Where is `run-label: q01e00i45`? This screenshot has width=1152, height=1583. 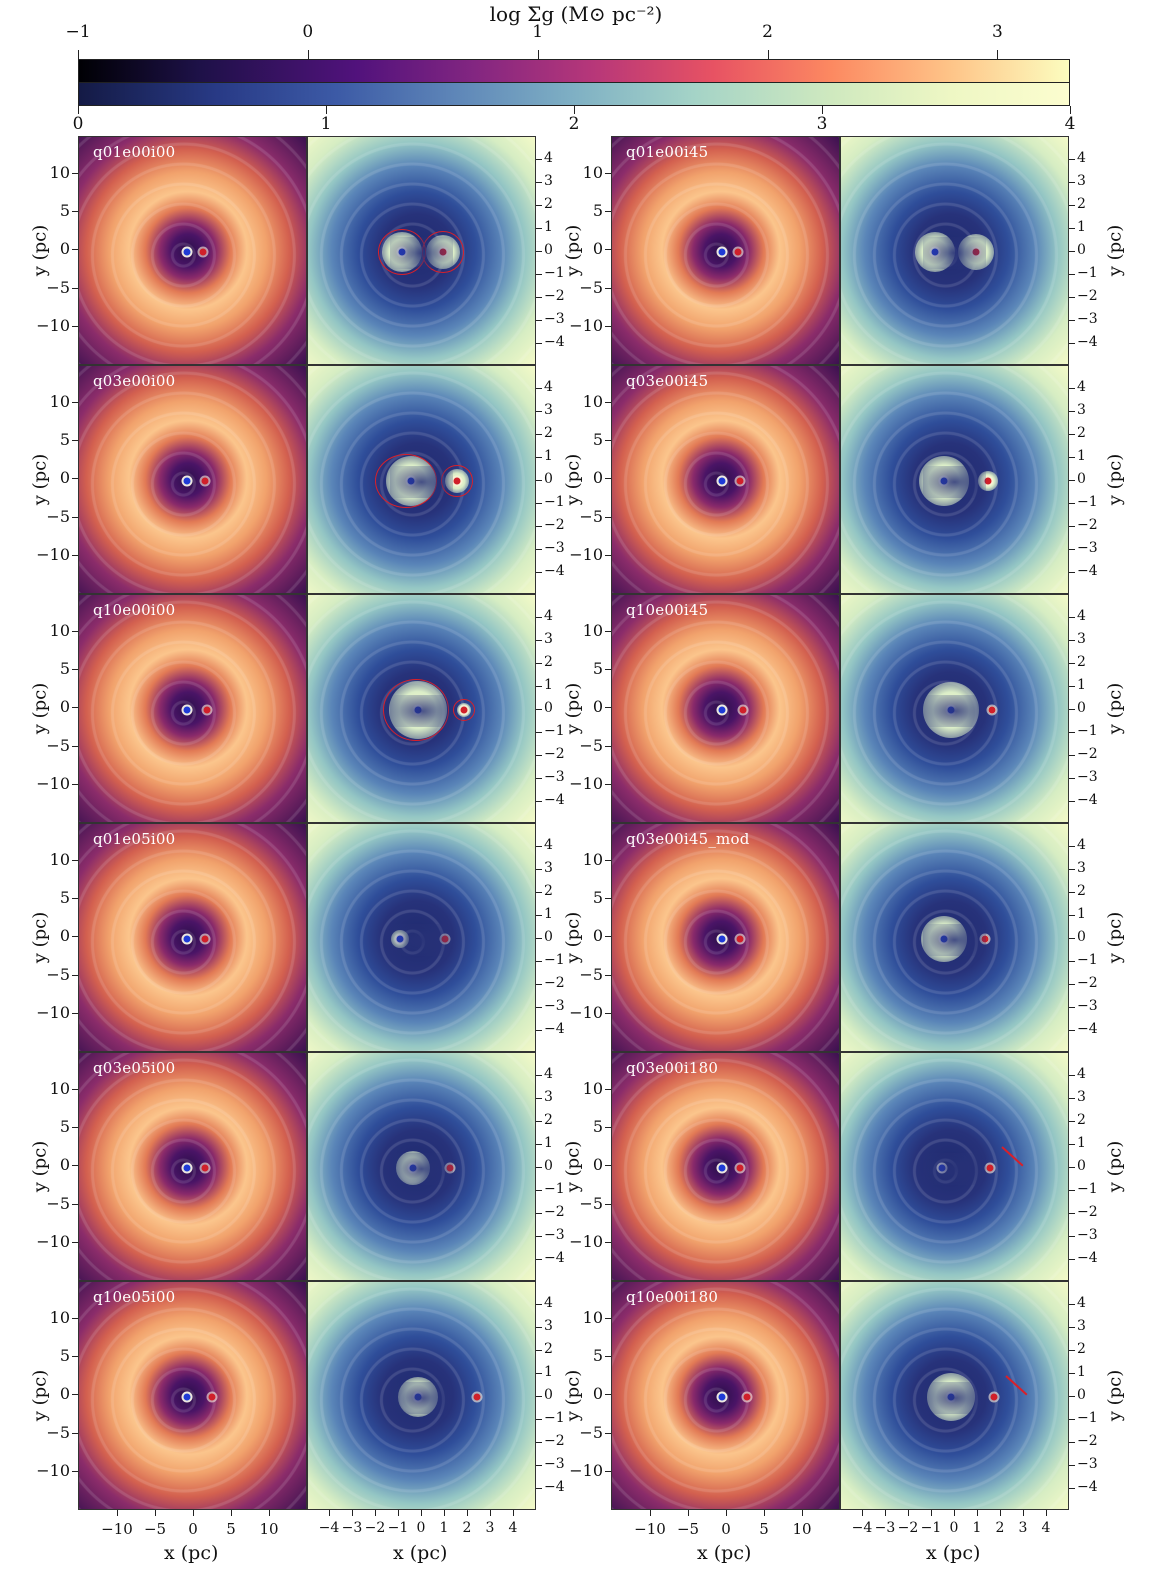
run-label: q01e00i45 is located at coordinates (667, 152).